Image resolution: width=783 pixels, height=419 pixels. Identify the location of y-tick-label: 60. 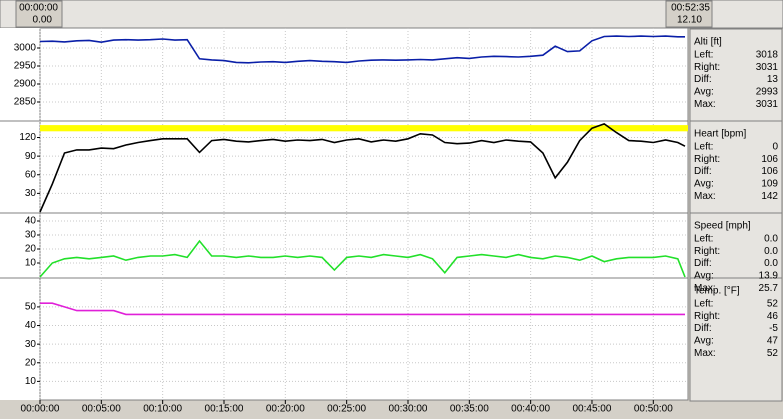
(31, 174).